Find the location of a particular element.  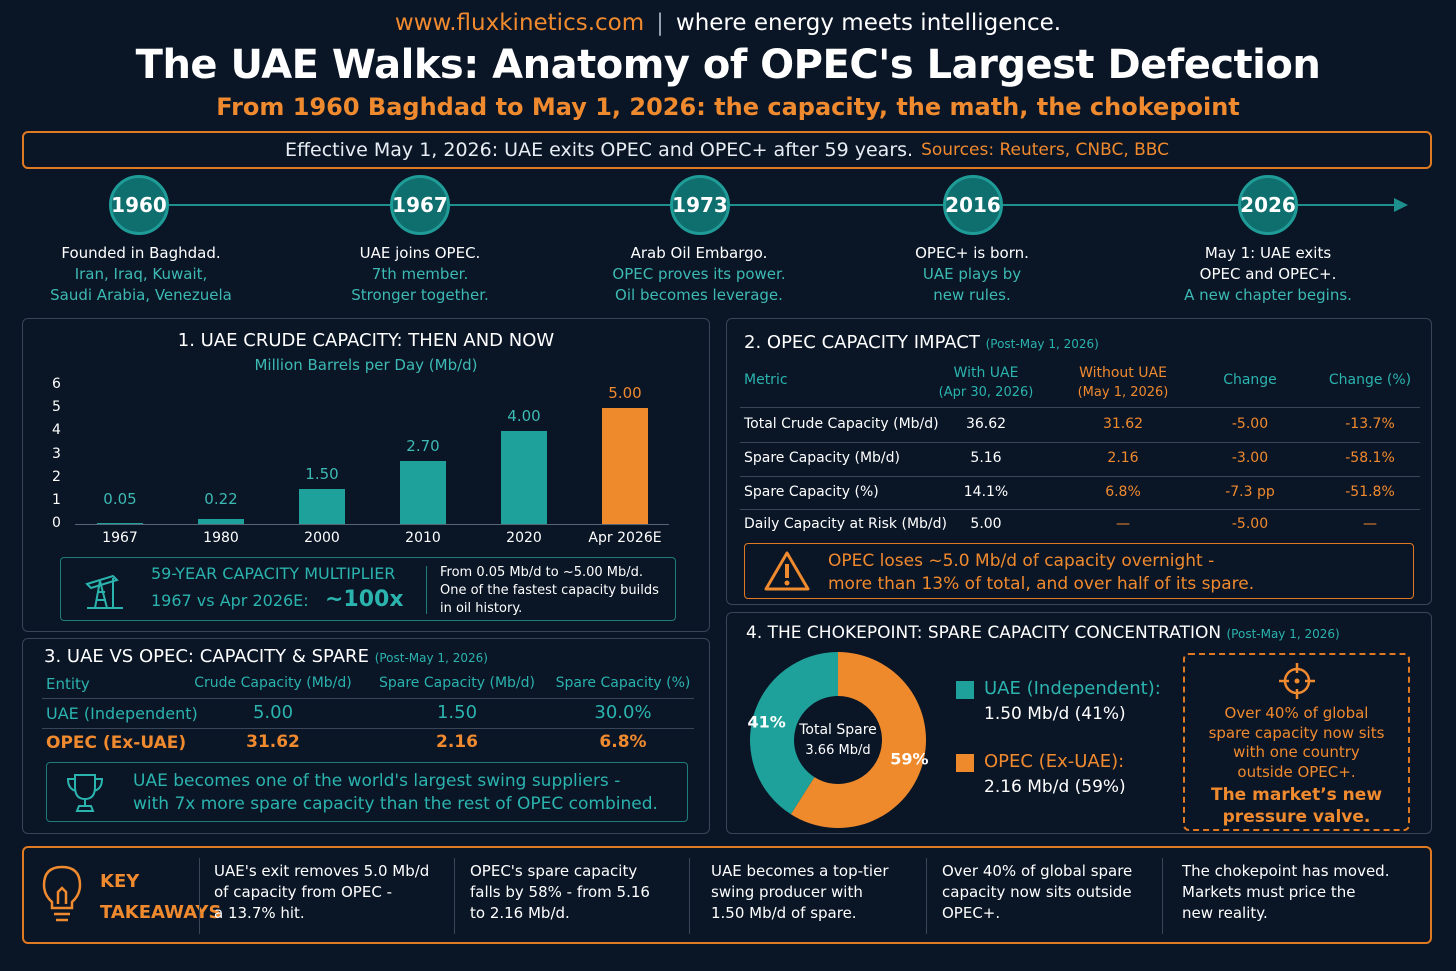

takeaway-line: falls by 58% - from 5.16 is located at coordinates (560, 892).